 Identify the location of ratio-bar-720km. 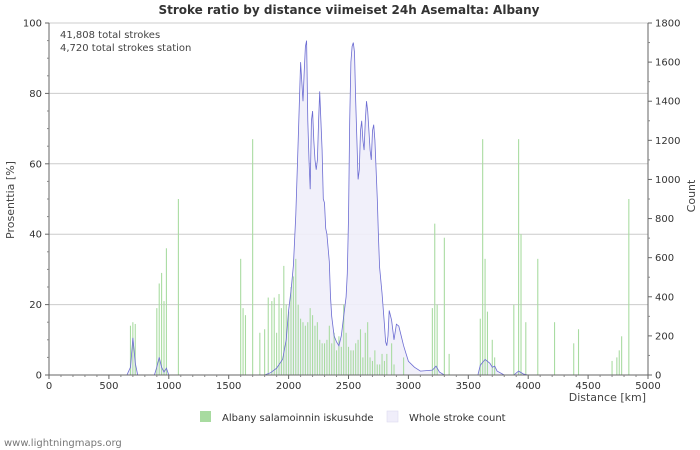
(135, 349).